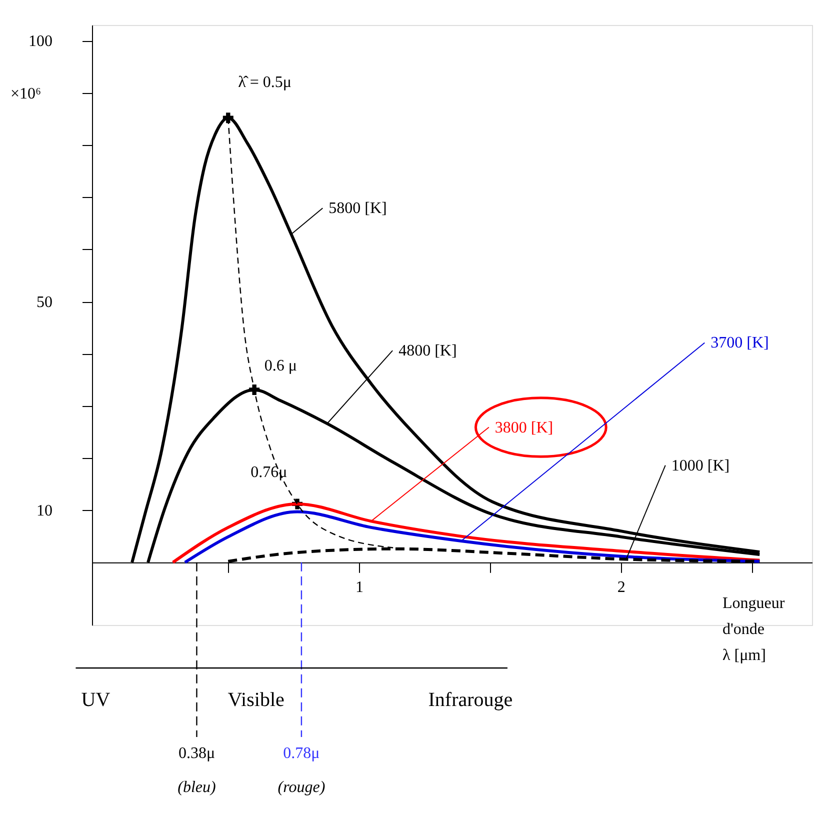 The image size is (830, 822). Describe the element at coordinates (360, 587) in the screenshot. I see `x-tick-label: 1` at that location.